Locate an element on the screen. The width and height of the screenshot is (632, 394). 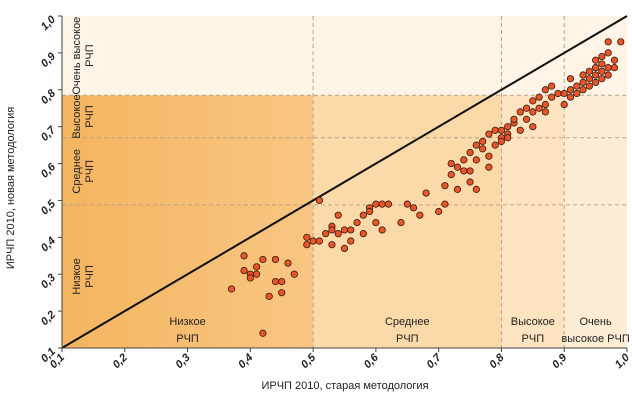
x-tick-label: 0,2 is located at coordinates (120, 361).